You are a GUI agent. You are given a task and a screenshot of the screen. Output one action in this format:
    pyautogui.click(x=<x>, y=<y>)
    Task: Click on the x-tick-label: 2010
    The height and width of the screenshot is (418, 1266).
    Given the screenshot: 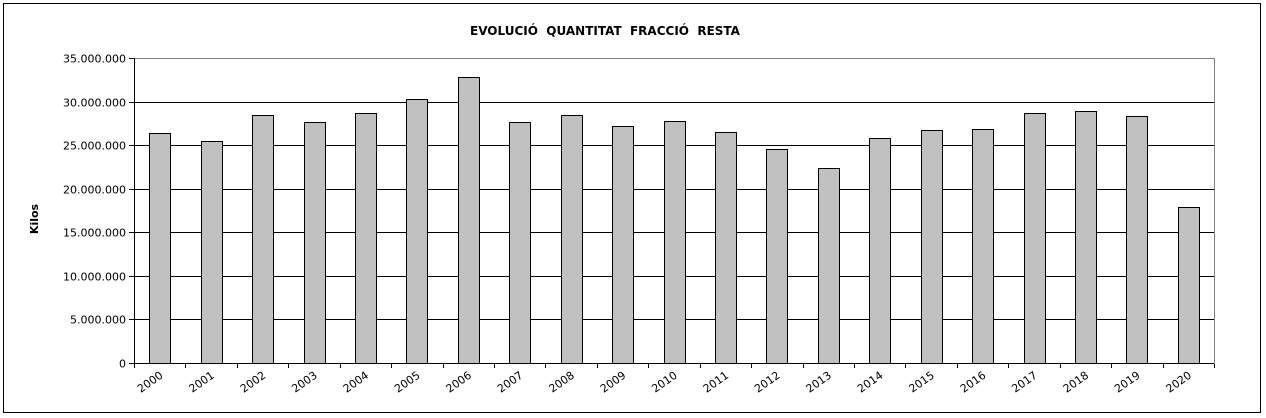 What is the action you would take?
    pyautogui.click(x=664, y=382)
    